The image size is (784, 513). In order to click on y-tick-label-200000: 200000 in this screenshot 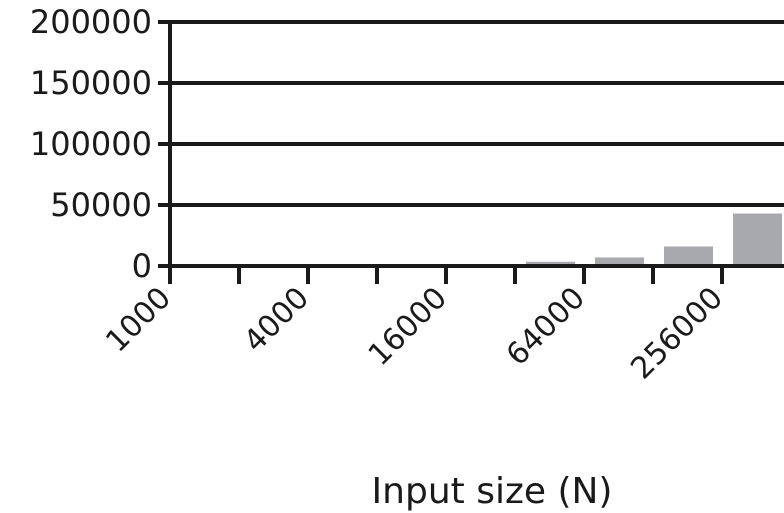, I will do `click(91, 22)`.